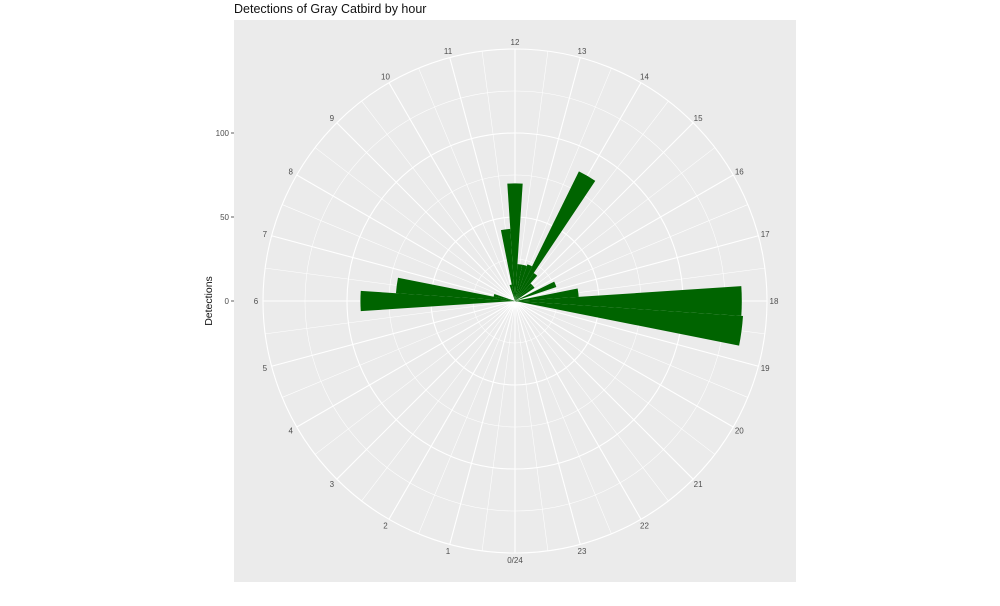 Image resolution: width=1000 pixels, height=606 pixels. I want to click on theta-tick-label: 12, so click(515, 42).